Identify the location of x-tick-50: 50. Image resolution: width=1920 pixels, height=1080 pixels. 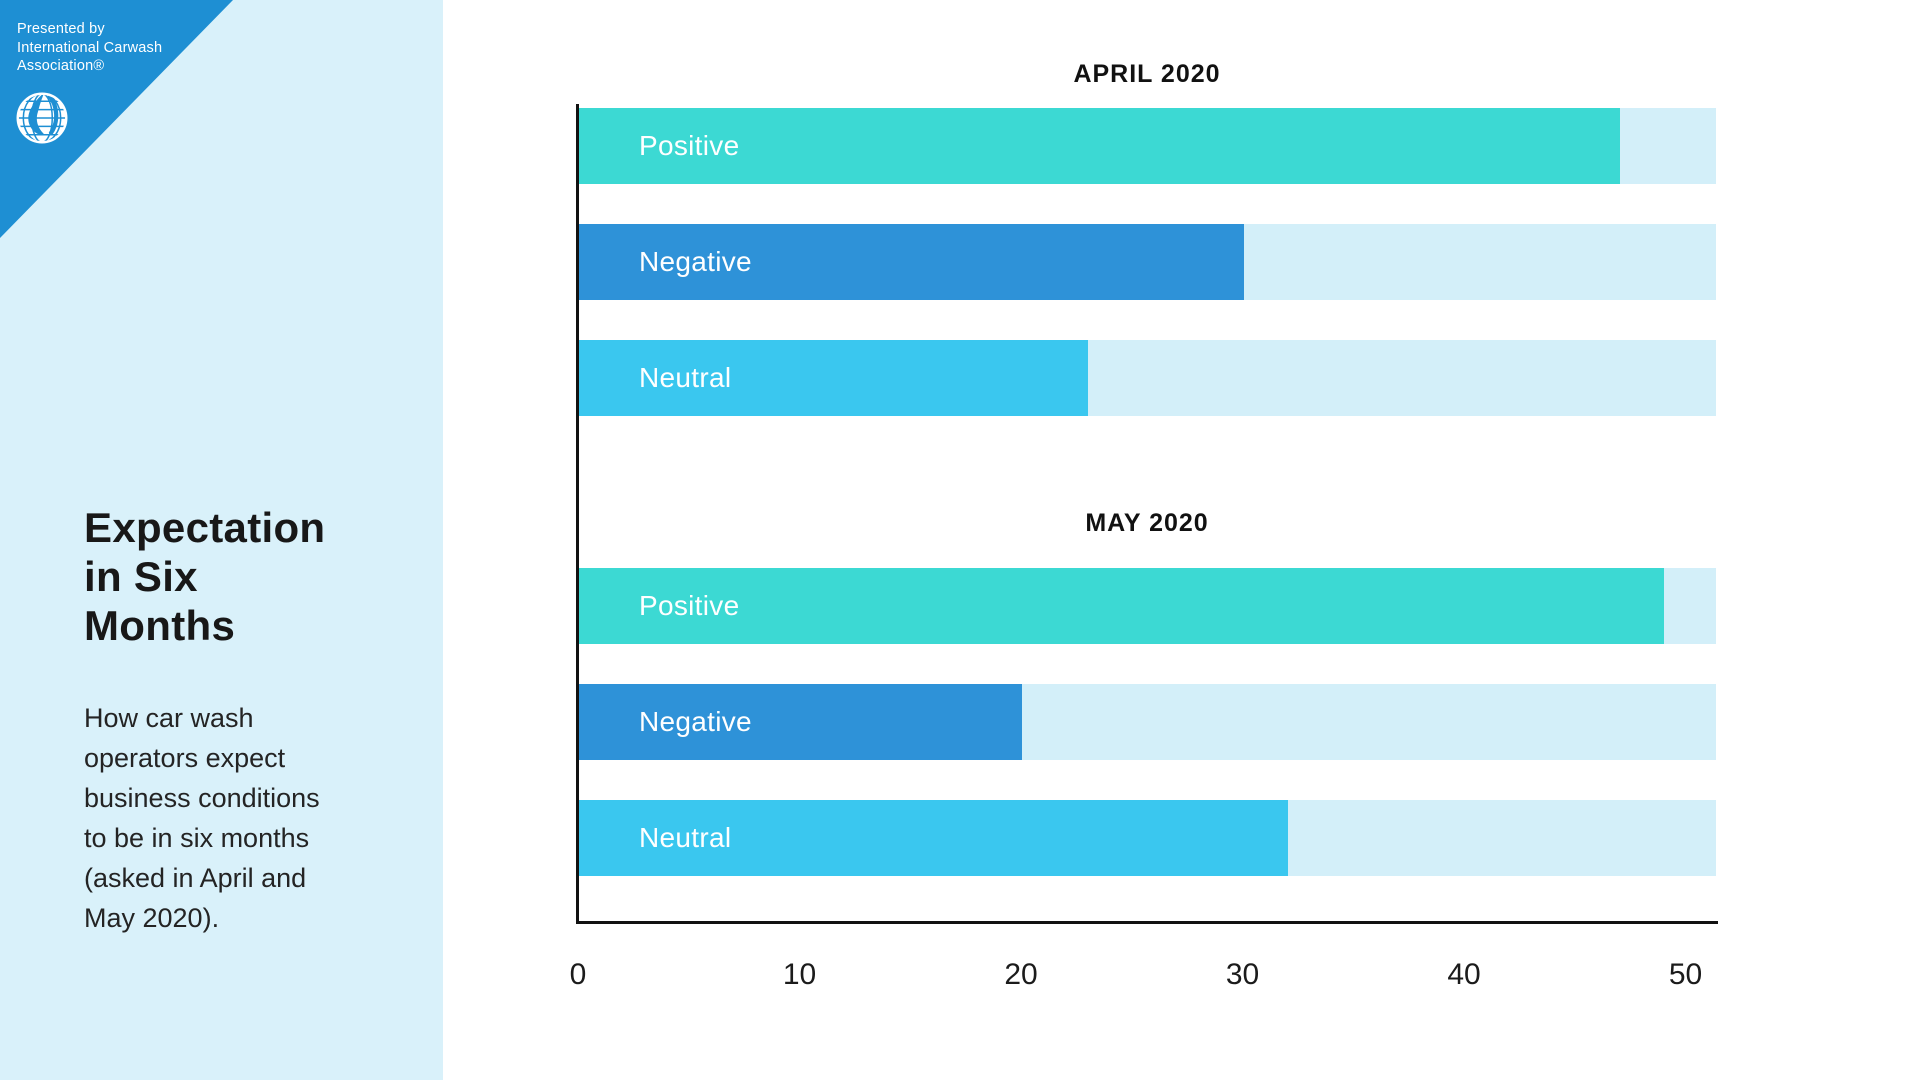
(1685, 974).